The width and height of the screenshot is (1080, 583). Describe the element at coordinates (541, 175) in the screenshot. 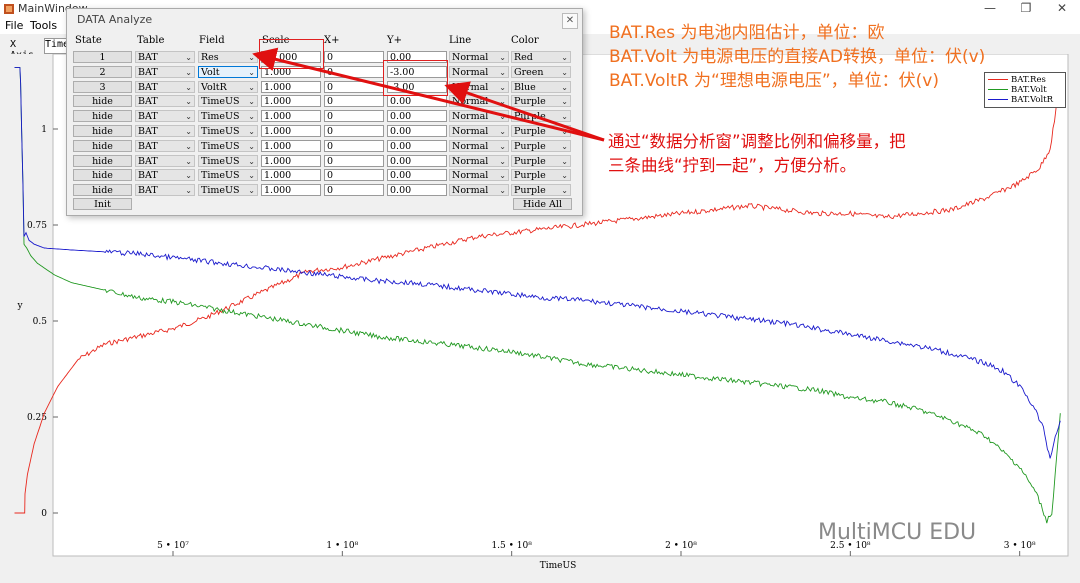

I see `row-9-color: Purple ⌄` at that location.